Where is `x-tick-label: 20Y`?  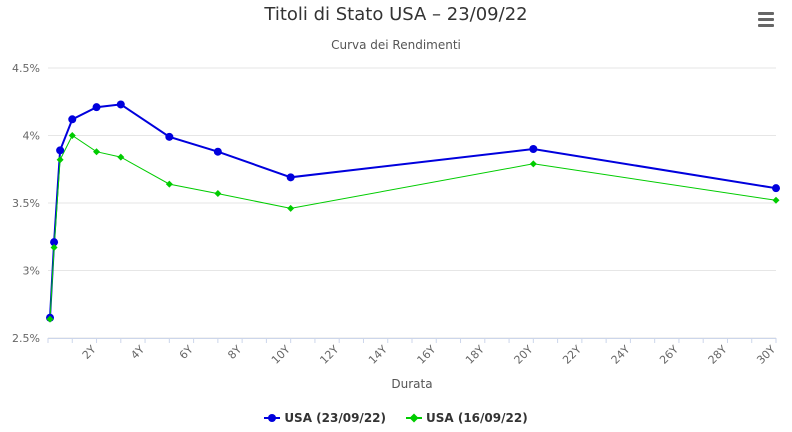 x-tick-label: 20Y is located at coordinates (524, 355).